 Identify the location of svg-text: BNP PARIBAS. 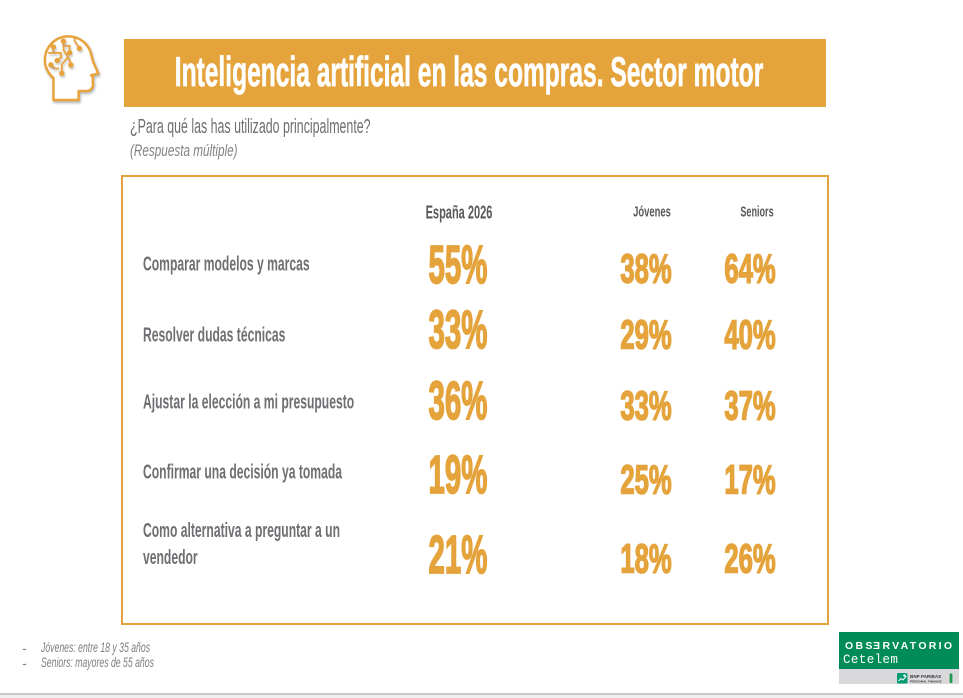
(925, 676).